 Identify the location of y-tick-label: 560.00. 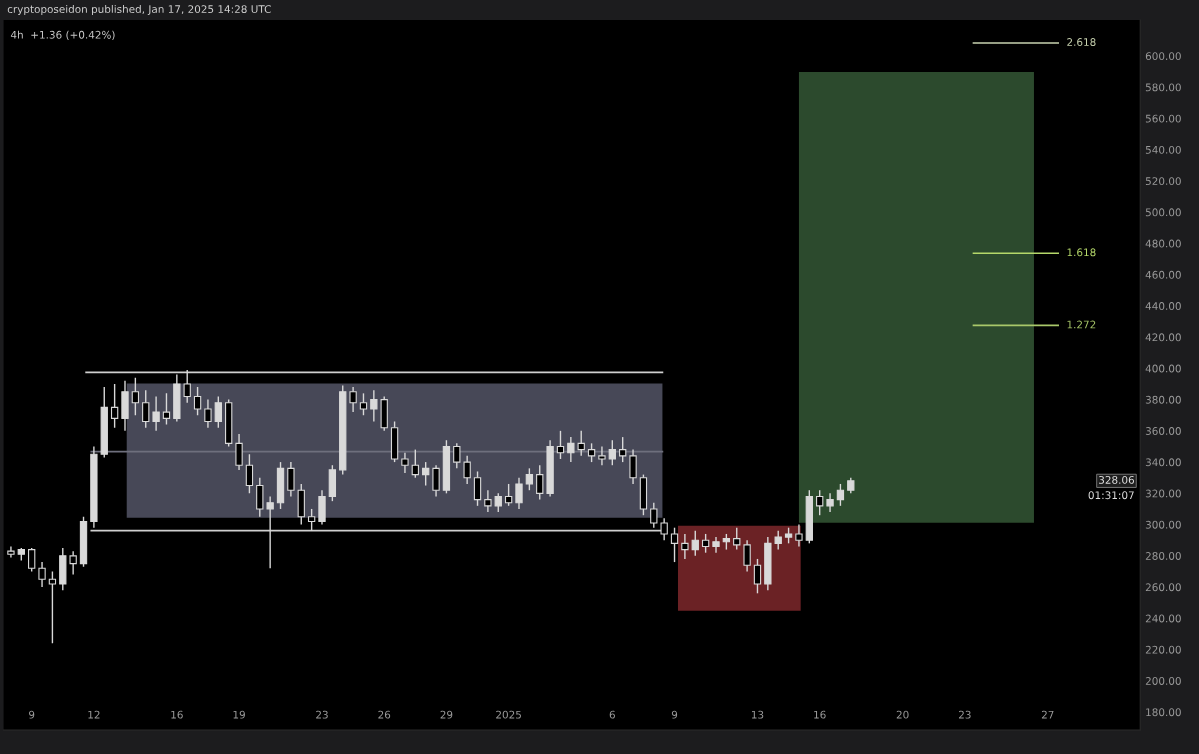
(1163, 118).